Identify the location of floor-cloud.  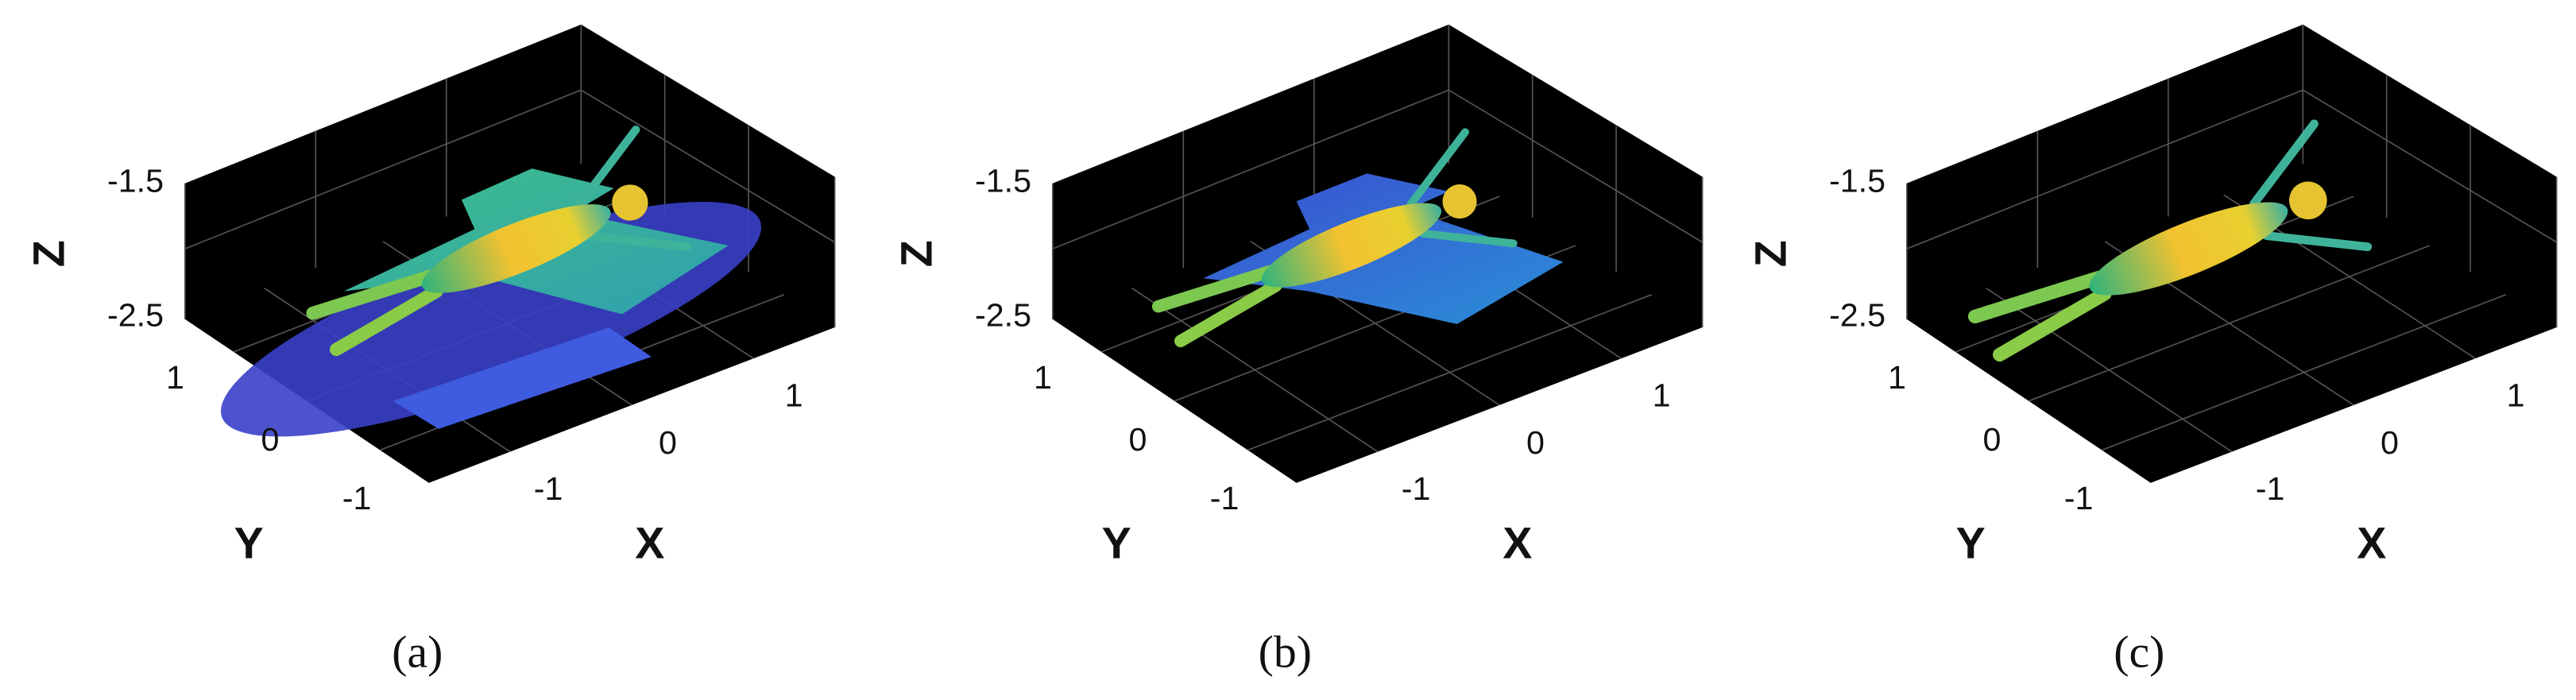
(522, 378).